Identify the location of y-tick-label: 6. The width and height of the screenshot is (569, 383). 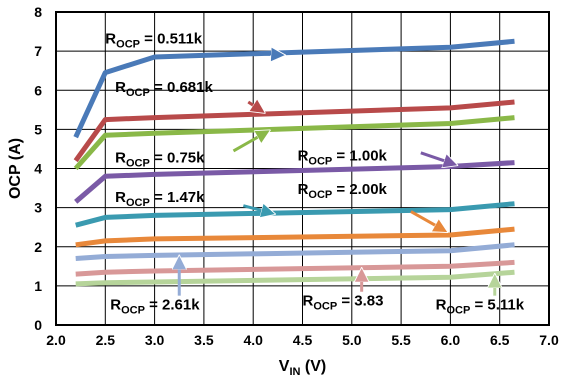
(38, 90).